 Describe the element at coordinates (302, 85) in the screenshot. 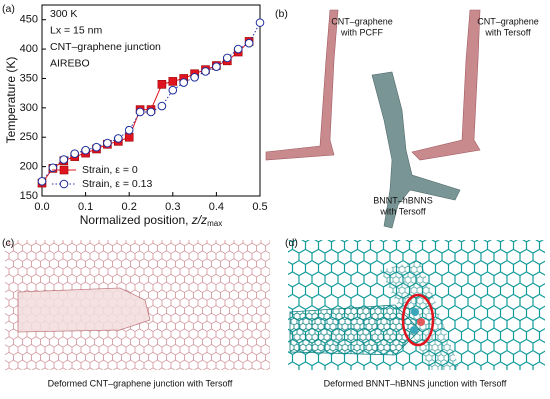

I see `cnt-pcff` at that location.